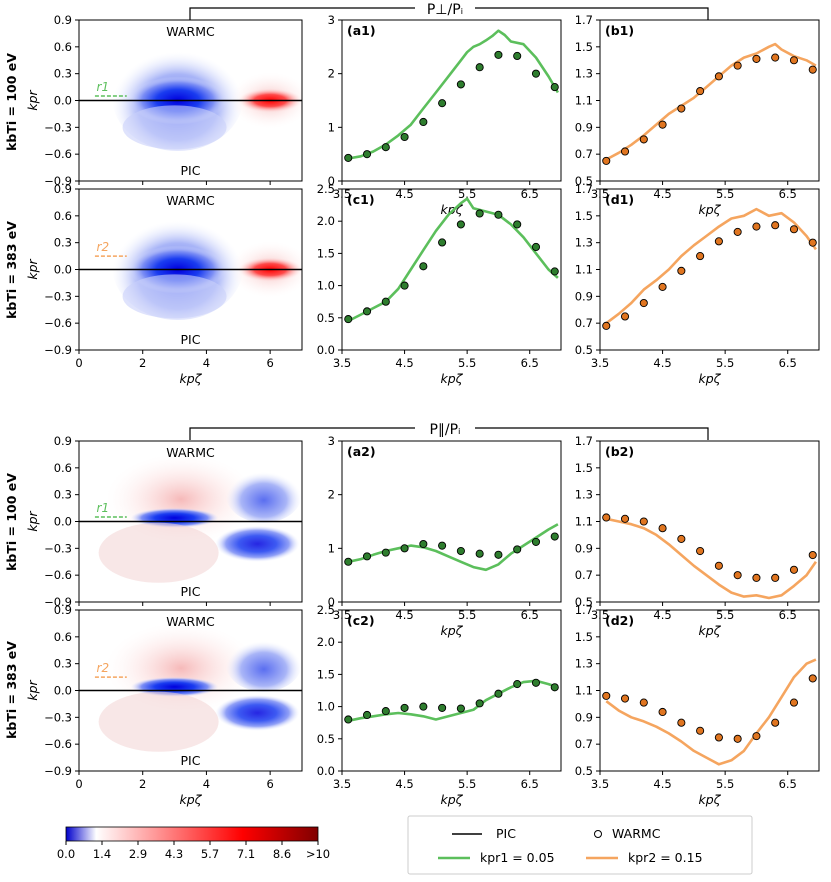  What do you see at coordinates (11, 690) in the screenshot?
I see `row-label-4: kbTi = 383 eV` at bounding box center [11, 690].